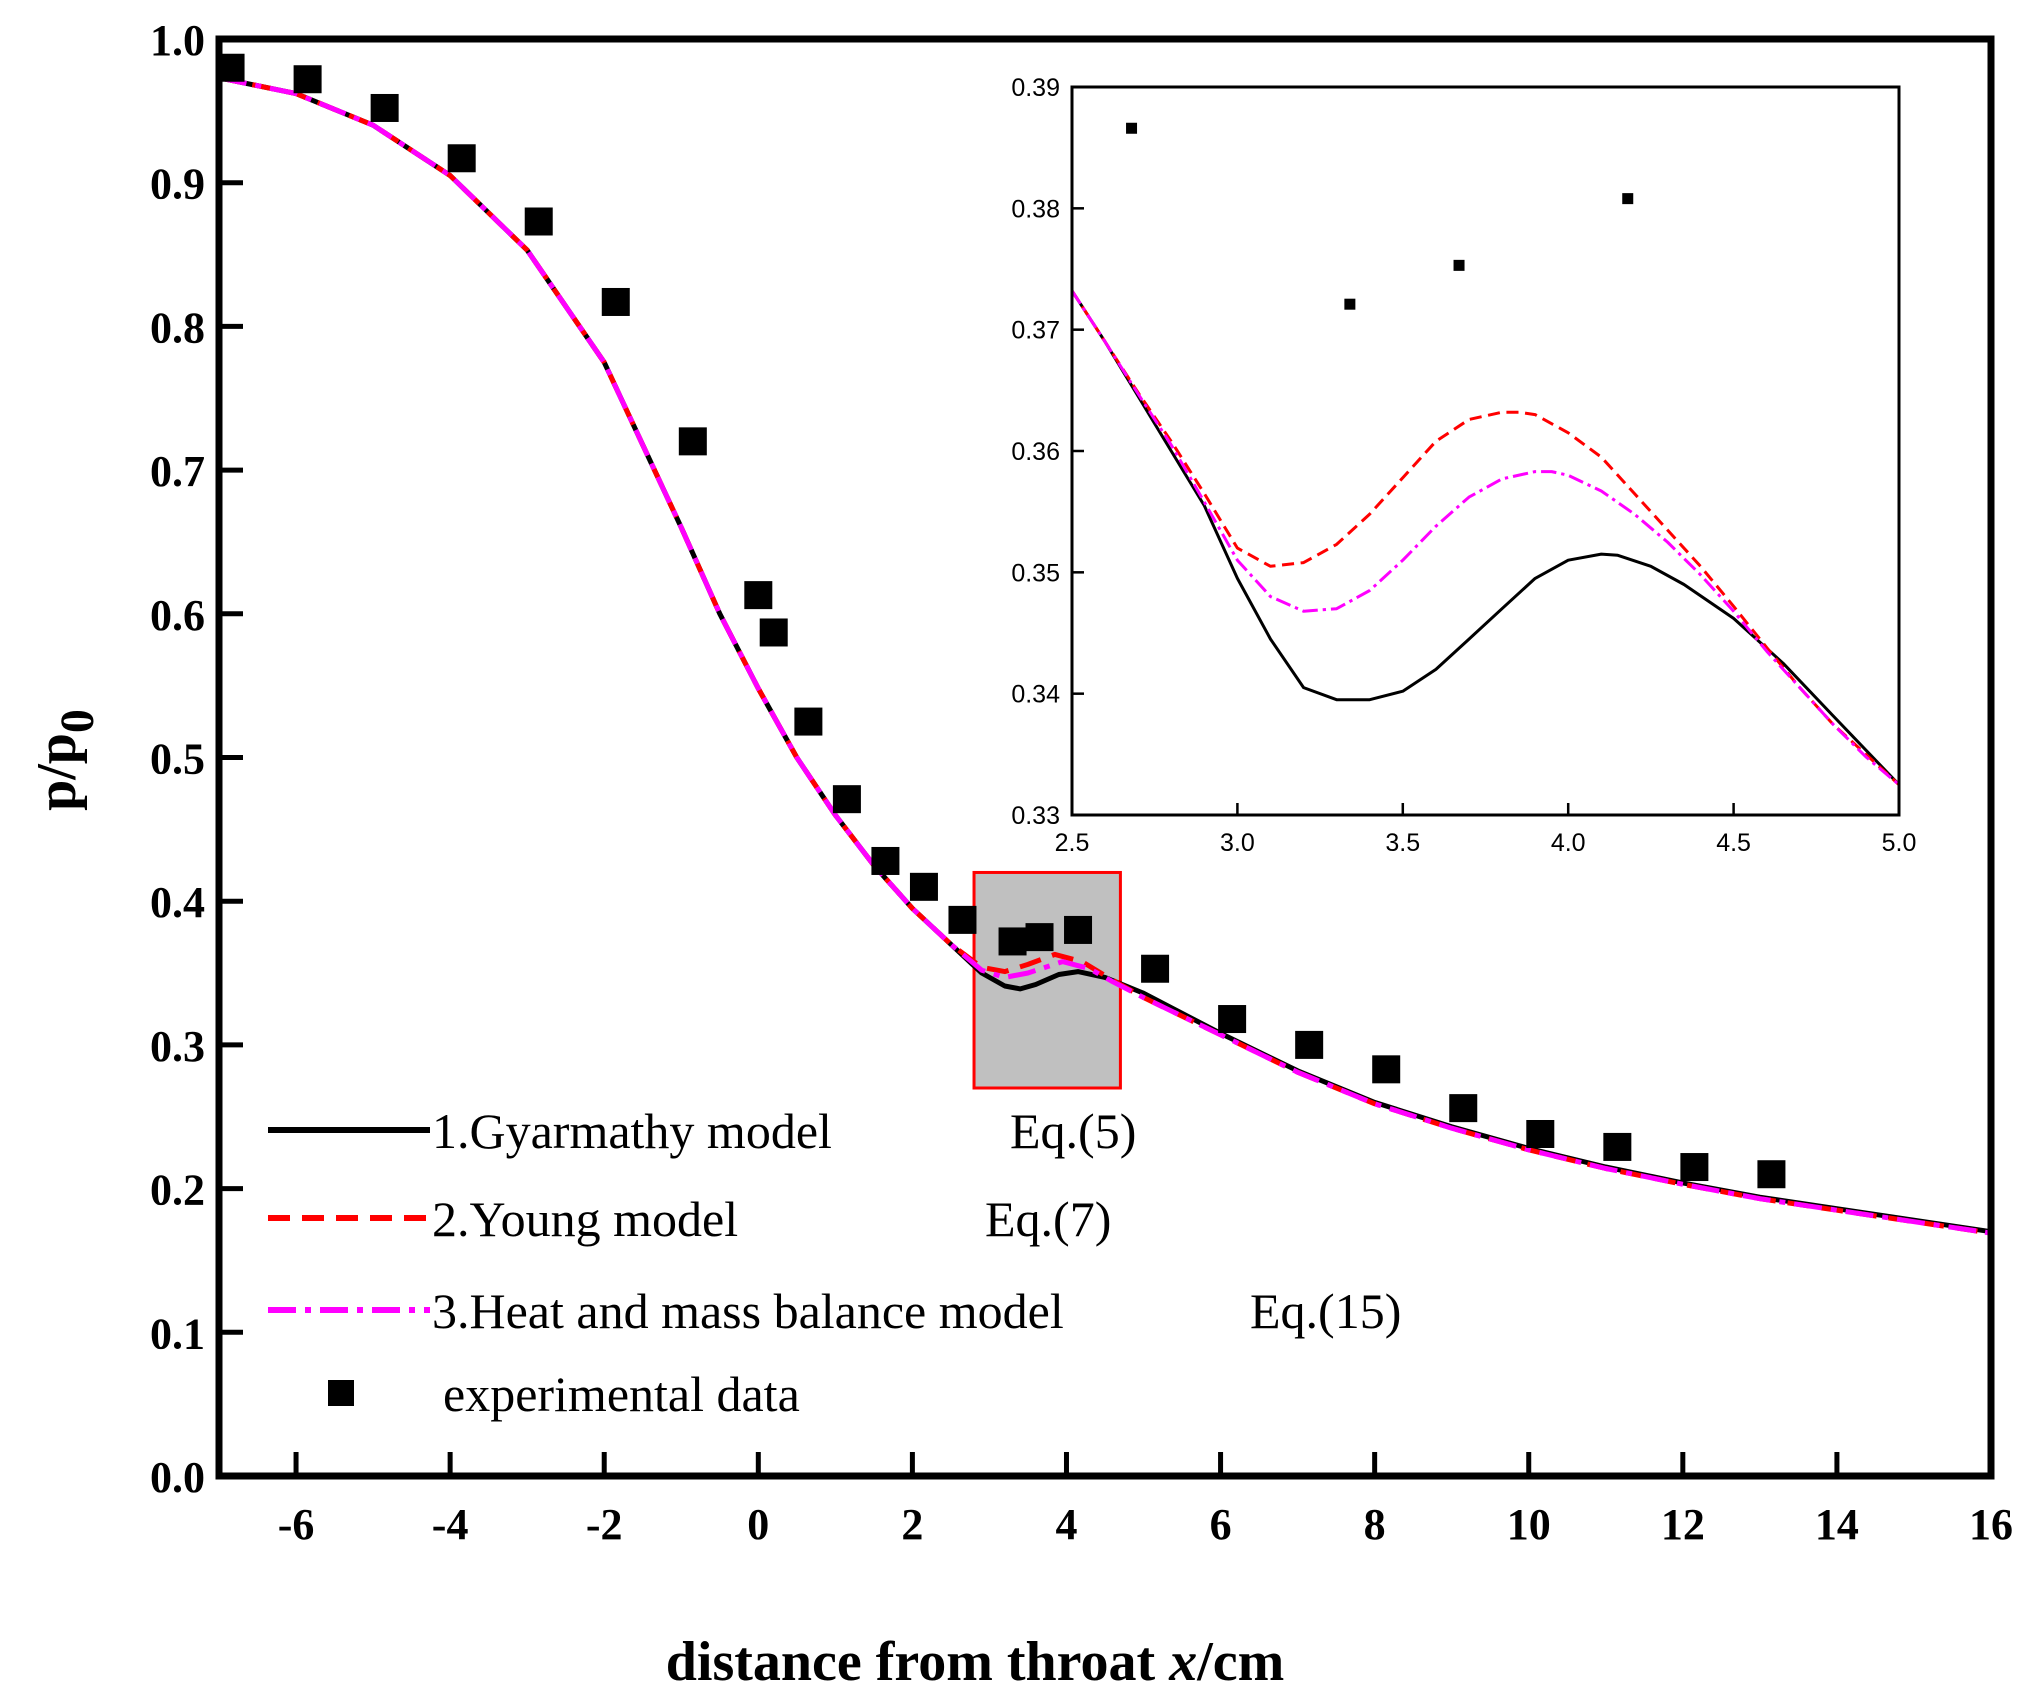 The height and width of the screenshot is (1699, 2019). I want to click on x-tick-label-3: 4.0, so click(1568, 843).